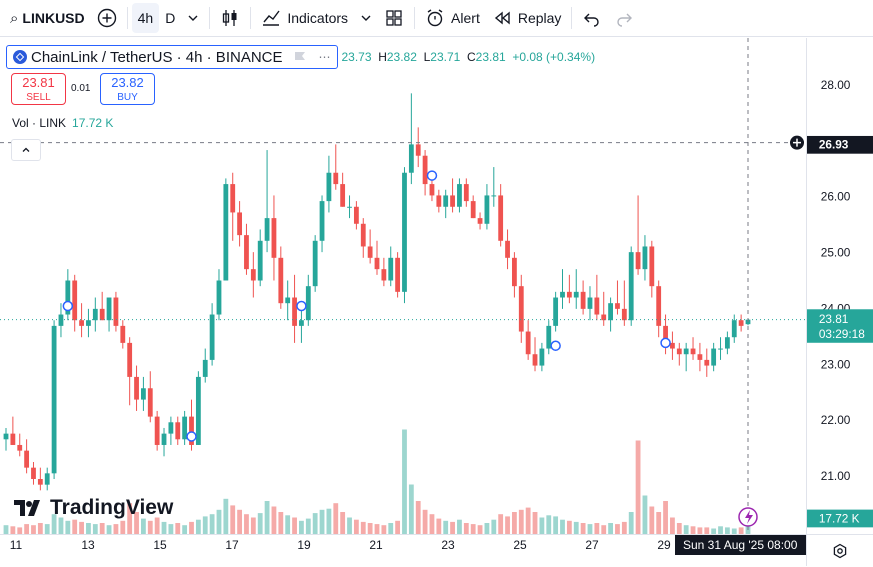 The height and width of the screenshot is (567, 873). Describe the element at coordinates (415, 18) in the screenshot. I see `divider` at that location.